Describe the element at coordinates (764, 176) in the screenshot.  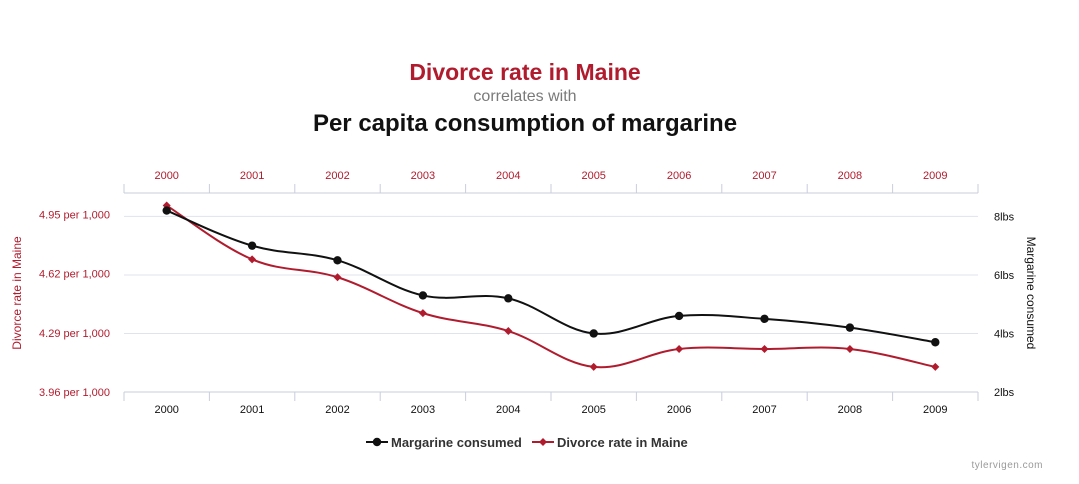
I see `top-year-label: 2007` at that location.